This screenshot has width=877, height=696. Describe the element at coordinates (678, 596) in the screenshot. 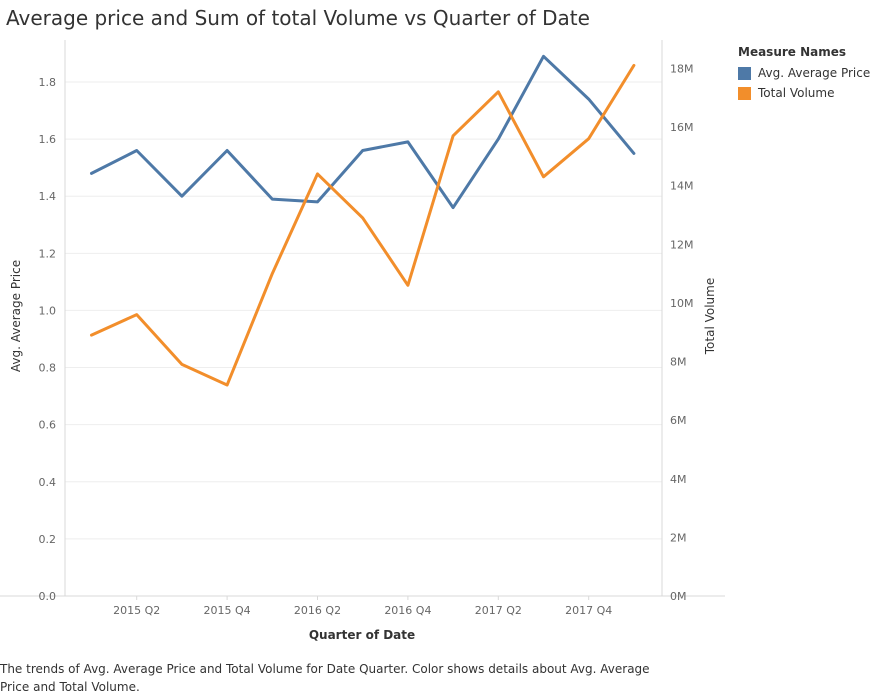

I see `right-tick-label: 0M` at that location.